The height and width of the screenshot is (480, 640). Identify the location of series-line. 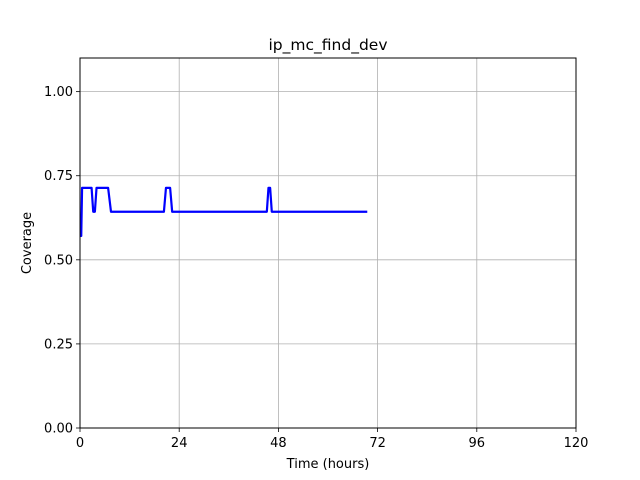
(224, 212).